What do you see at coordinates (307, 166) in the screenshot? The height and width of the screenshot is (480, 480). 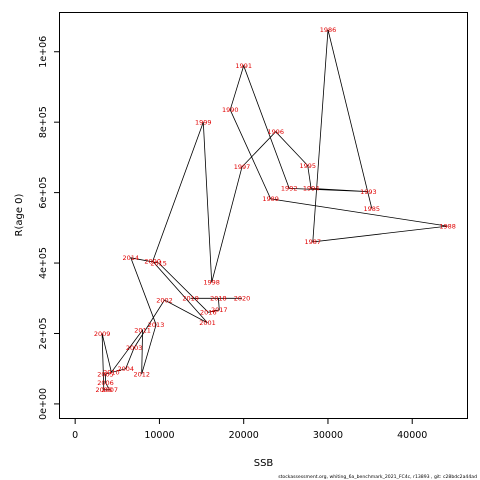 I see `year-point-1995: 1995` at bounding box center [307, 166].